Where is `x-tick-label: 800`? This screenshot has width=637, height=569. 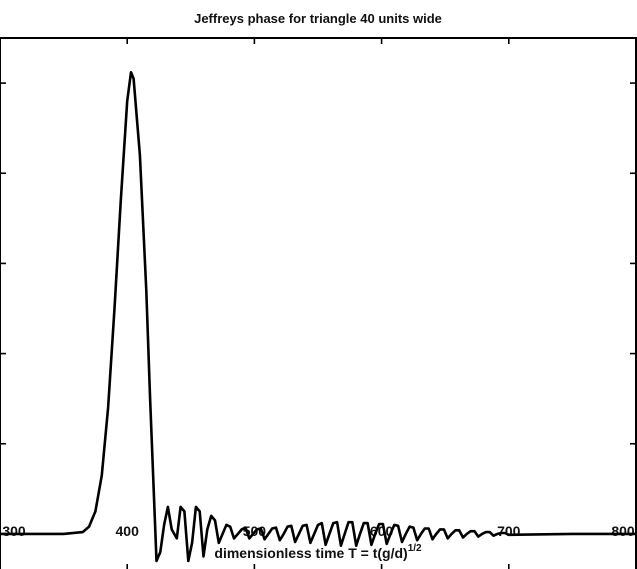 x-tick-label: 800 is located at coordinates (623, 531).